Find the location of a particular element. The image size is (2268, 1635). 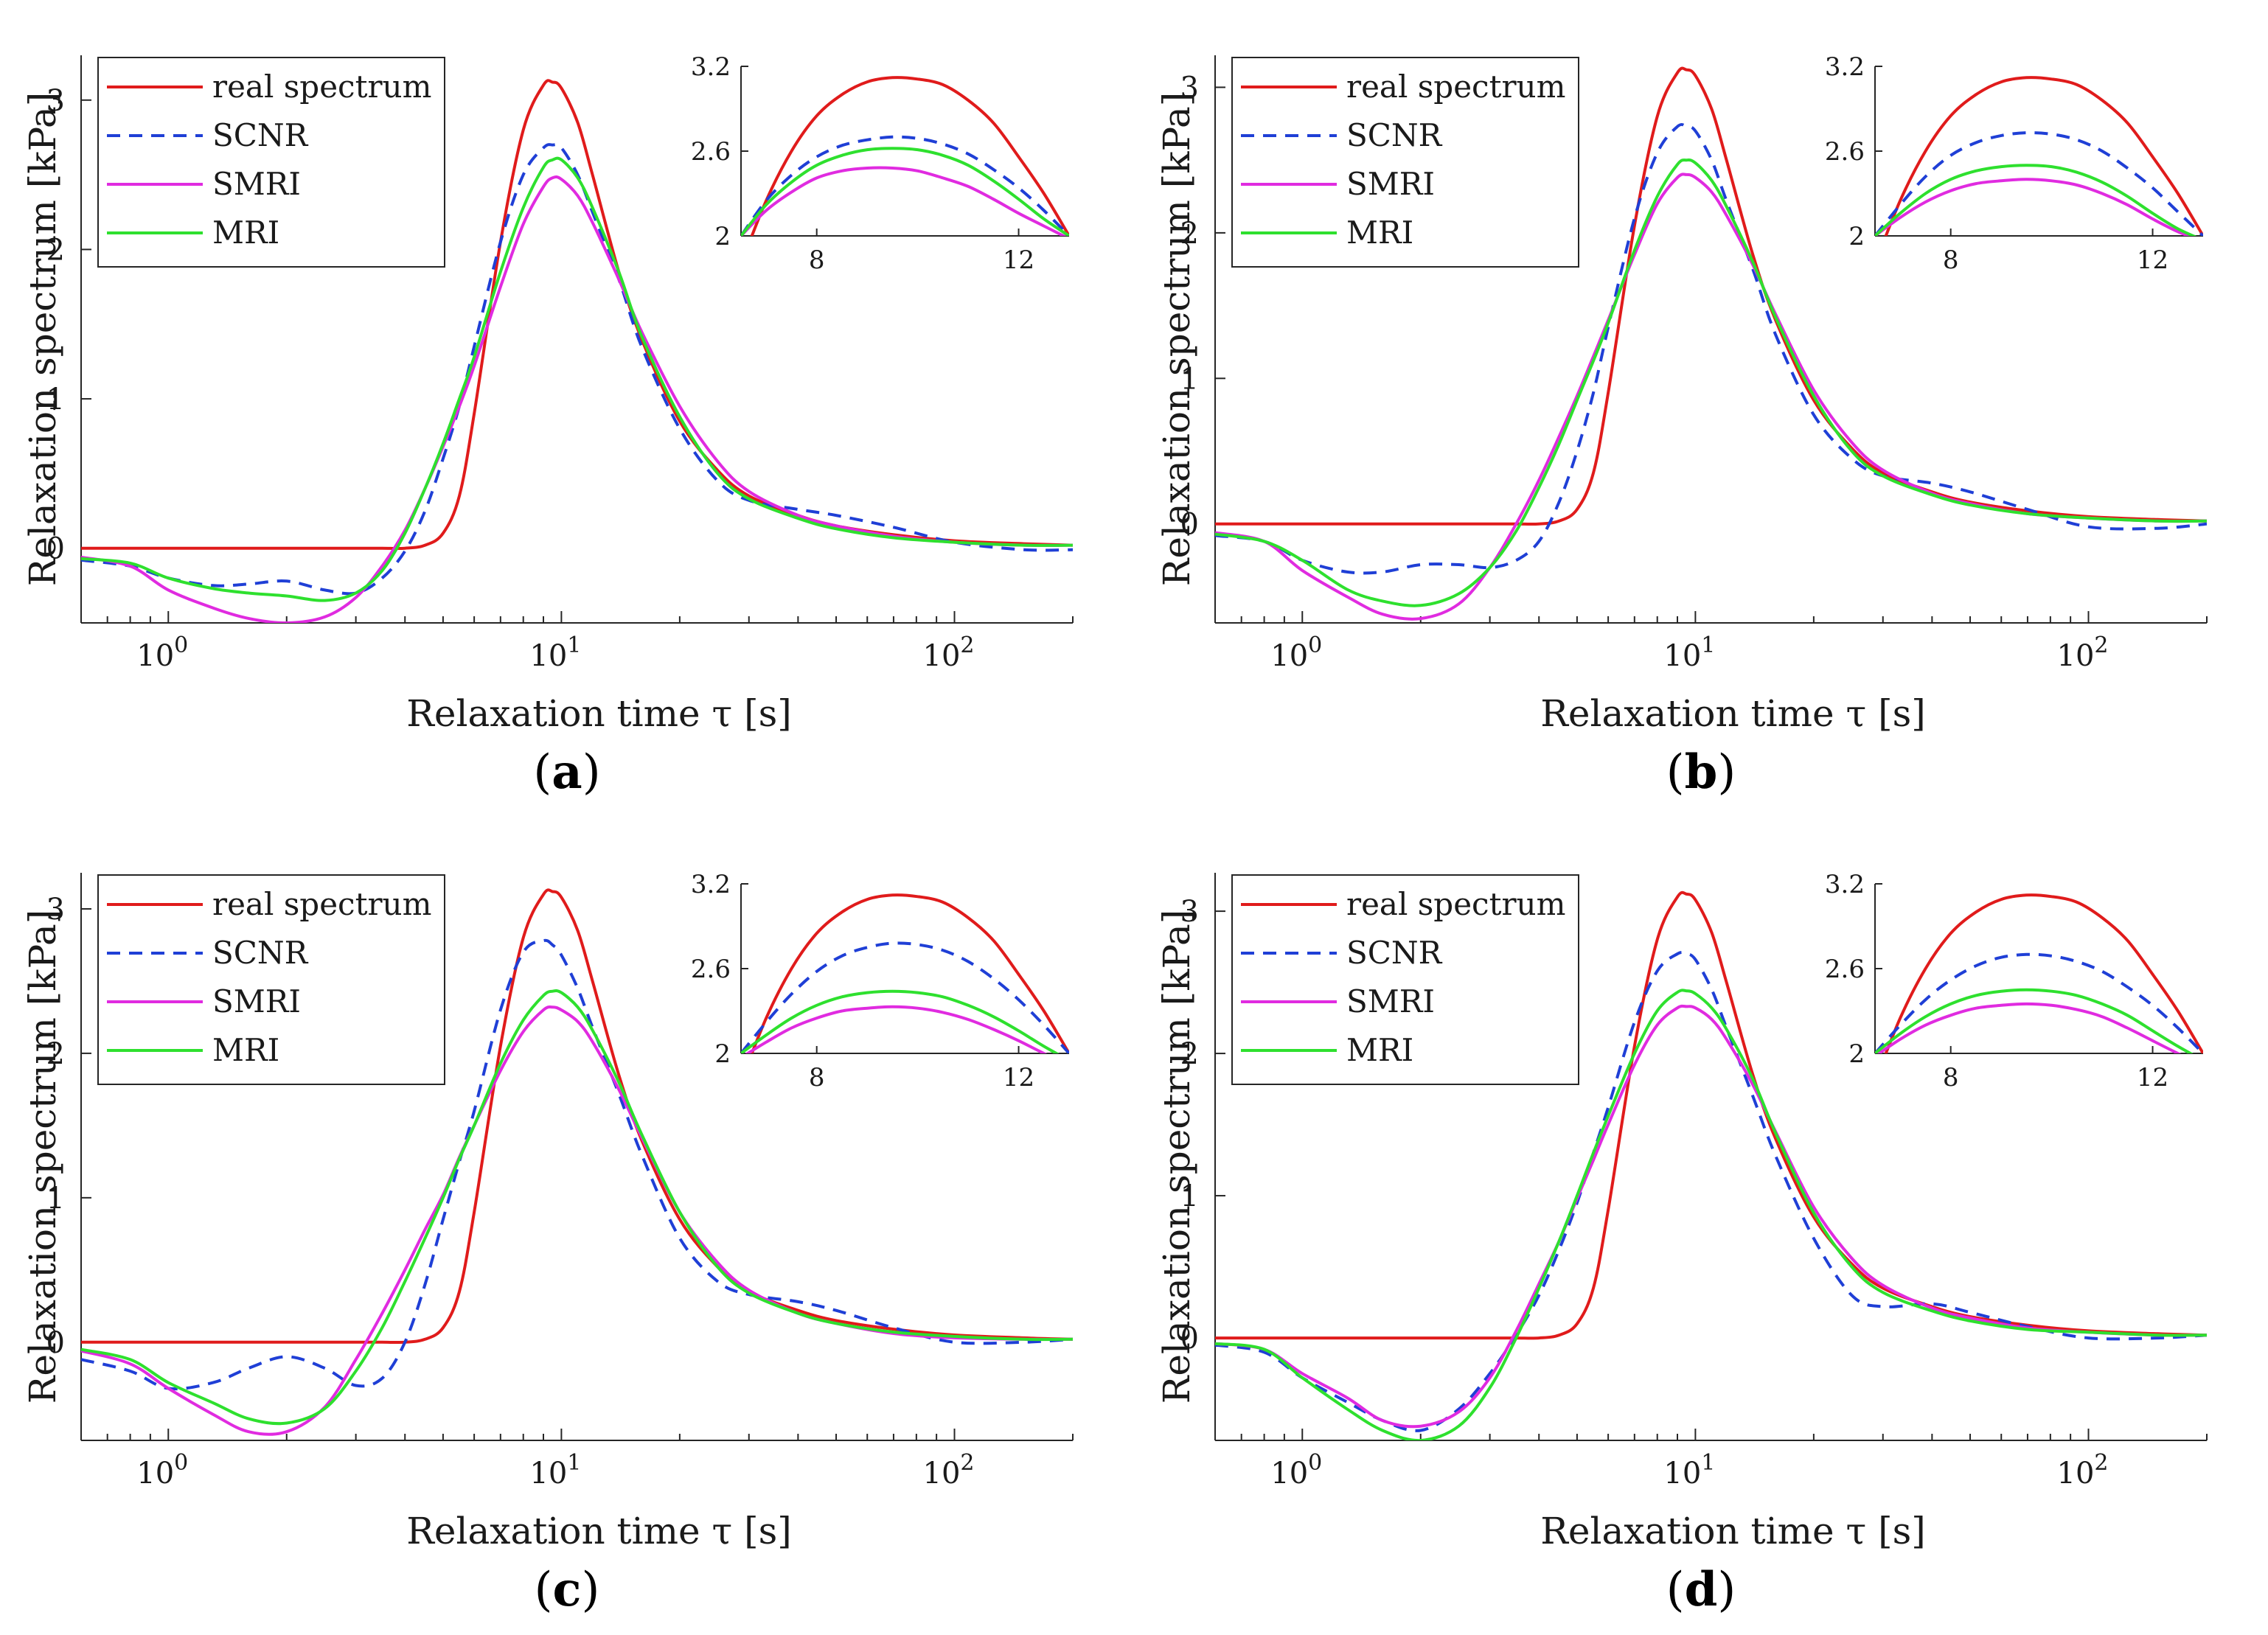

caption-b: (b) is located at coordinates (1701, 772).